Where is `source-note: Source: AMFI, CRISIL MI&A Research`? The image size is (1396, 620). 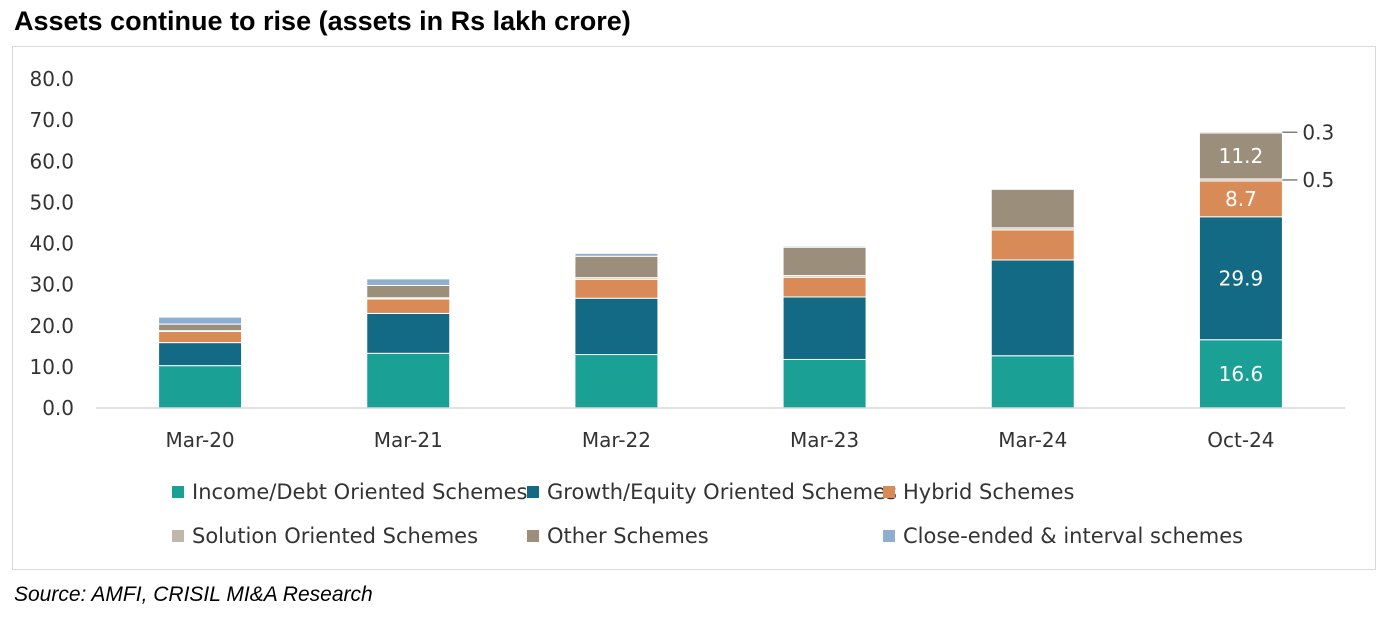 source-note: Source: AMFI, CRISIL MI&A Research is located at coordinates (193, 594).